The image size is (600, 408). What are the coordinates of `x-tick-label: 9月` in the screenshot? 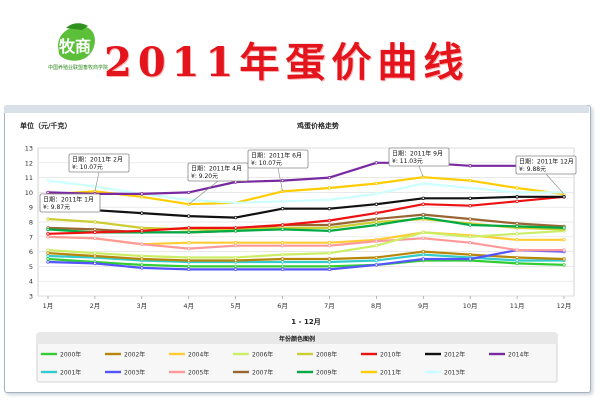 It's located at (423, 306).